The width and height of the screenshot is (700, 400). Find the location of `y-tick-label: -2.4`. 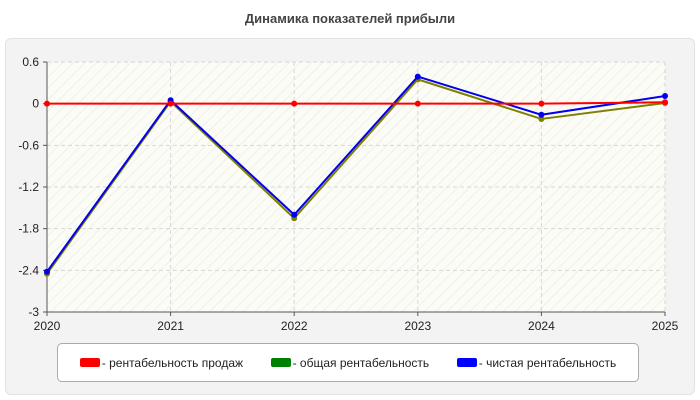

y-tick-label: -2.4 is located at coordinates (28, 270).